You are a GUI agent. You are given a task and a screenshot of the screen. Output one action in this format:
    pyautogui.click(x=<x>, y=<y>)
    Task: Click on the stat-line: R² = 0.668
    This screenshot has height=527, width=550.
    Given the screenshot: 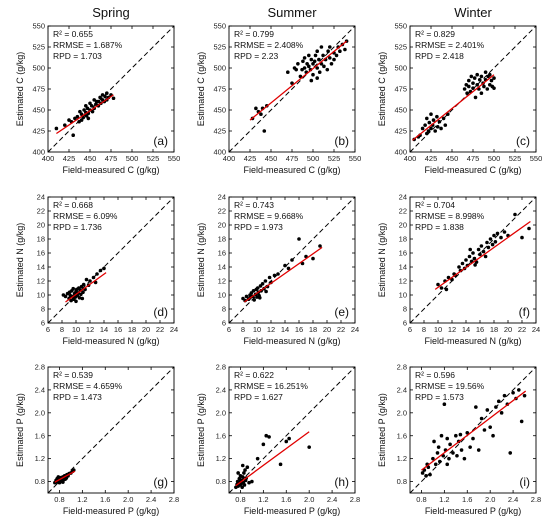 What is the action you would take?
    pyautogui.click(x=73, y=205)
    